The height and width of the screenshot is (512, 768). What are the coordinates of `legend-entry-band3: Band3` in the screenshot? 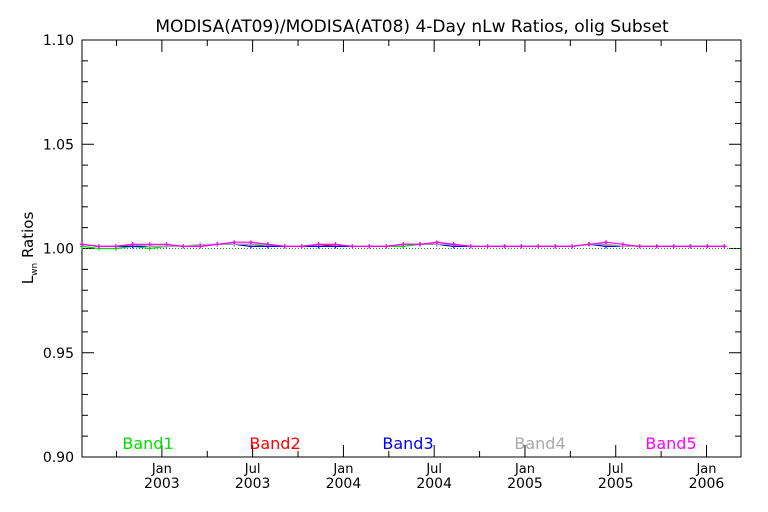 It's located at (407, 443).